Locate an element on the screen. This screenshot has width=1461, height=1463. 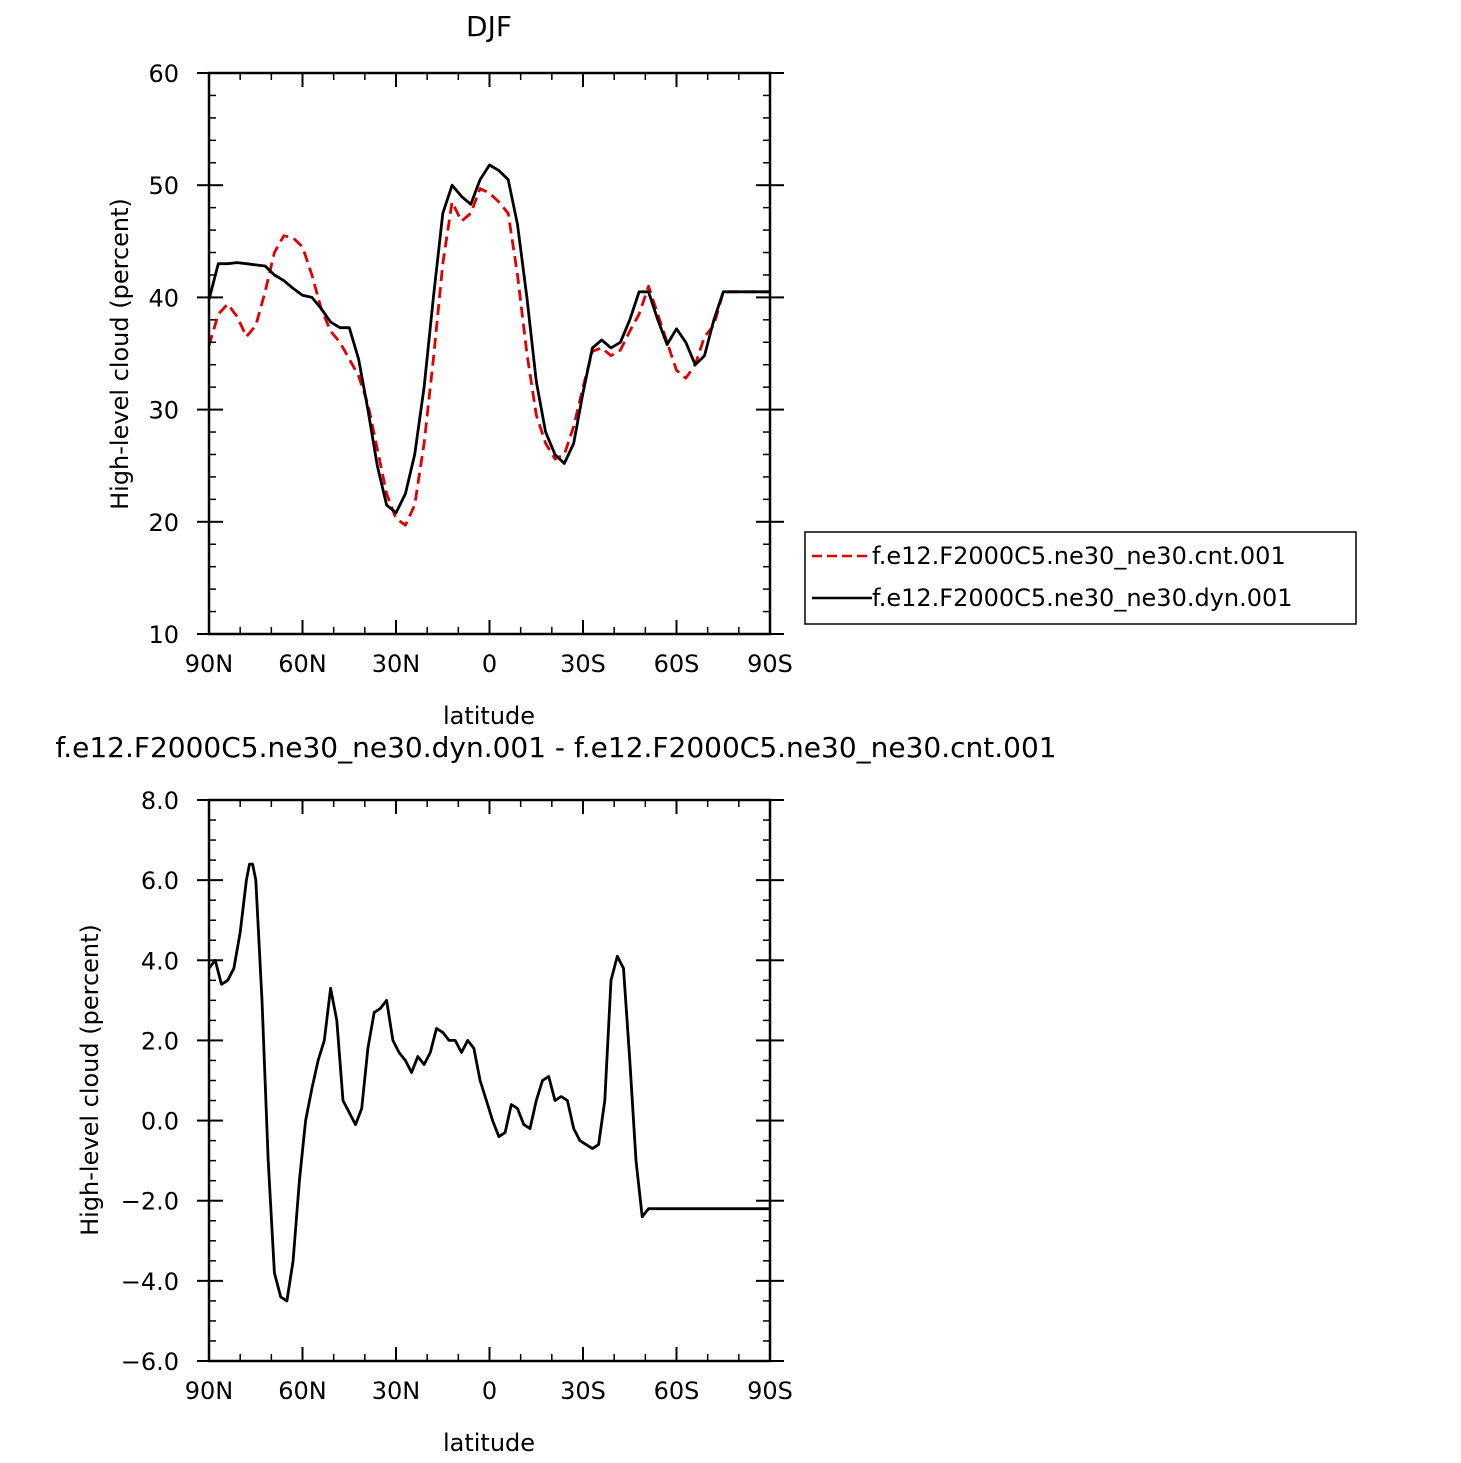
y-tick-label: 8.0 is located at coordinates (160, 801).